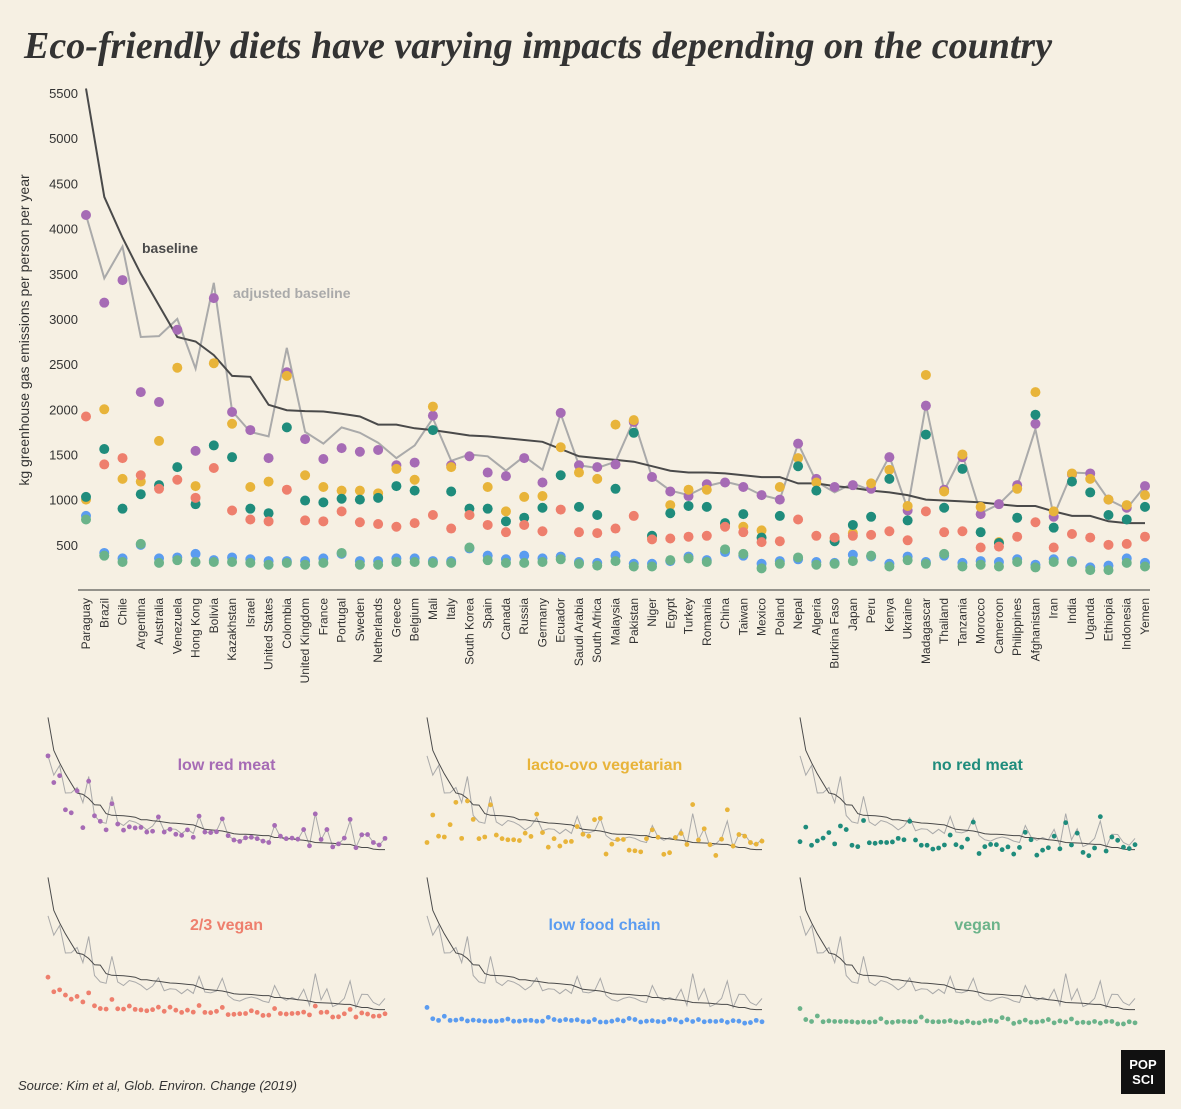  I want to click on x-tick-label: Taiwan, so click(743, 616).